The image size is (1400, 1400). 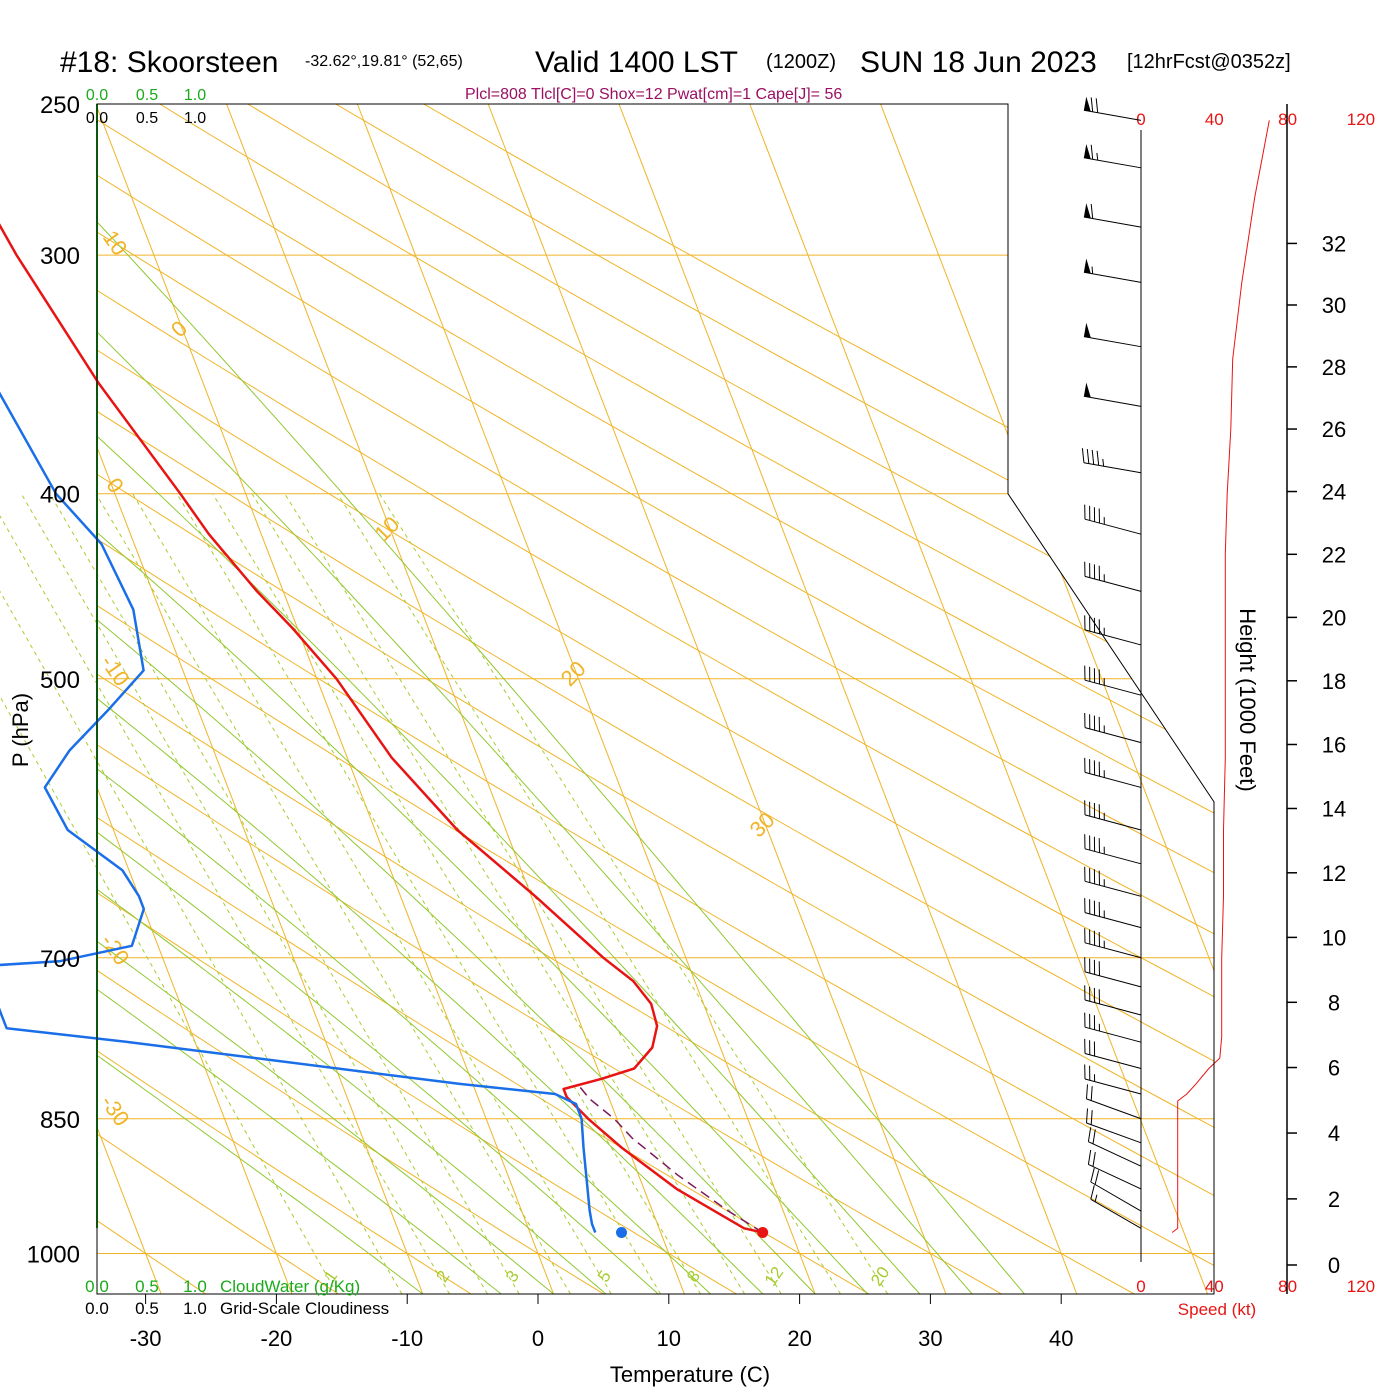 I want to click on cloudwater-tick-top: 1.0, so click(x=195, y=95).